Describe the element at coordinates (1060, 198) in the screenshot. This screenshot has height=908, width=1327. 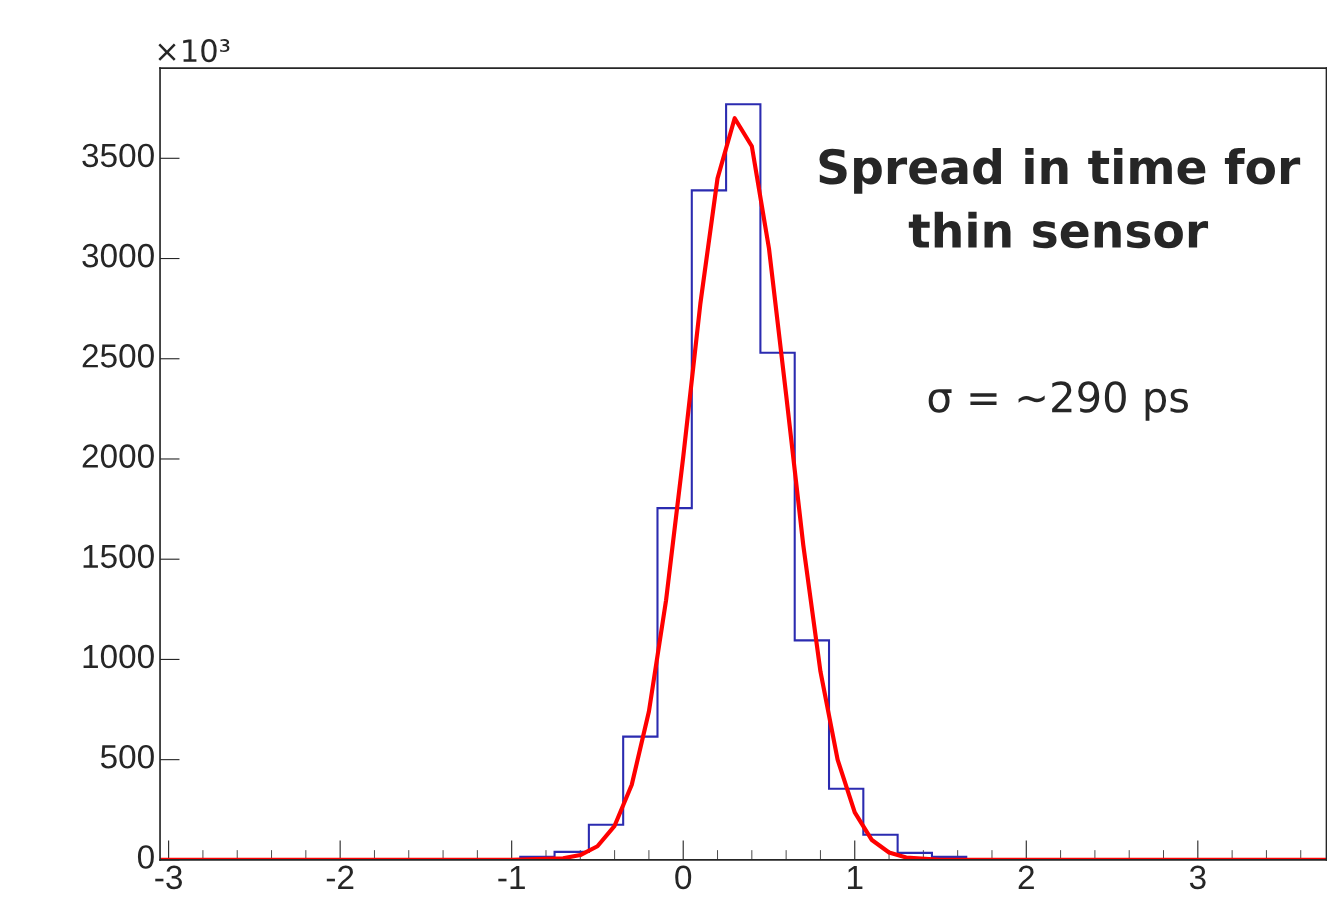
I see `annotation: Spread in time for thin sensor` at that location.